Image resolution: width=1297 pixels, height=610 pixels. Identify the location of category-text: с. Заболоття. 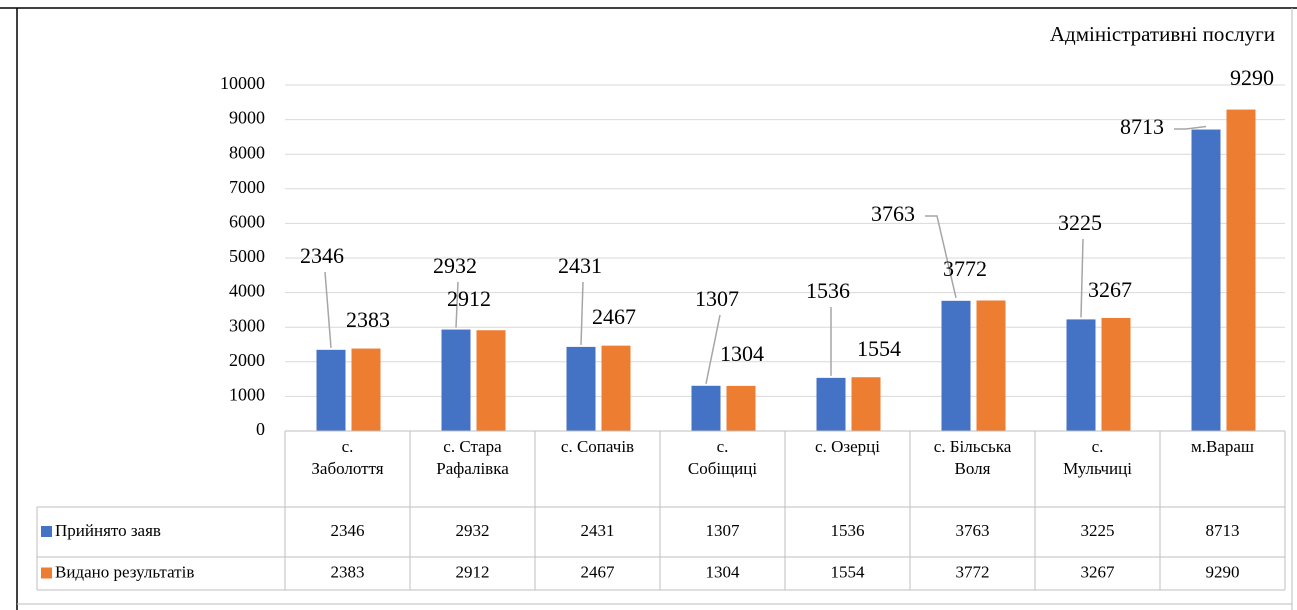
(347, 457).